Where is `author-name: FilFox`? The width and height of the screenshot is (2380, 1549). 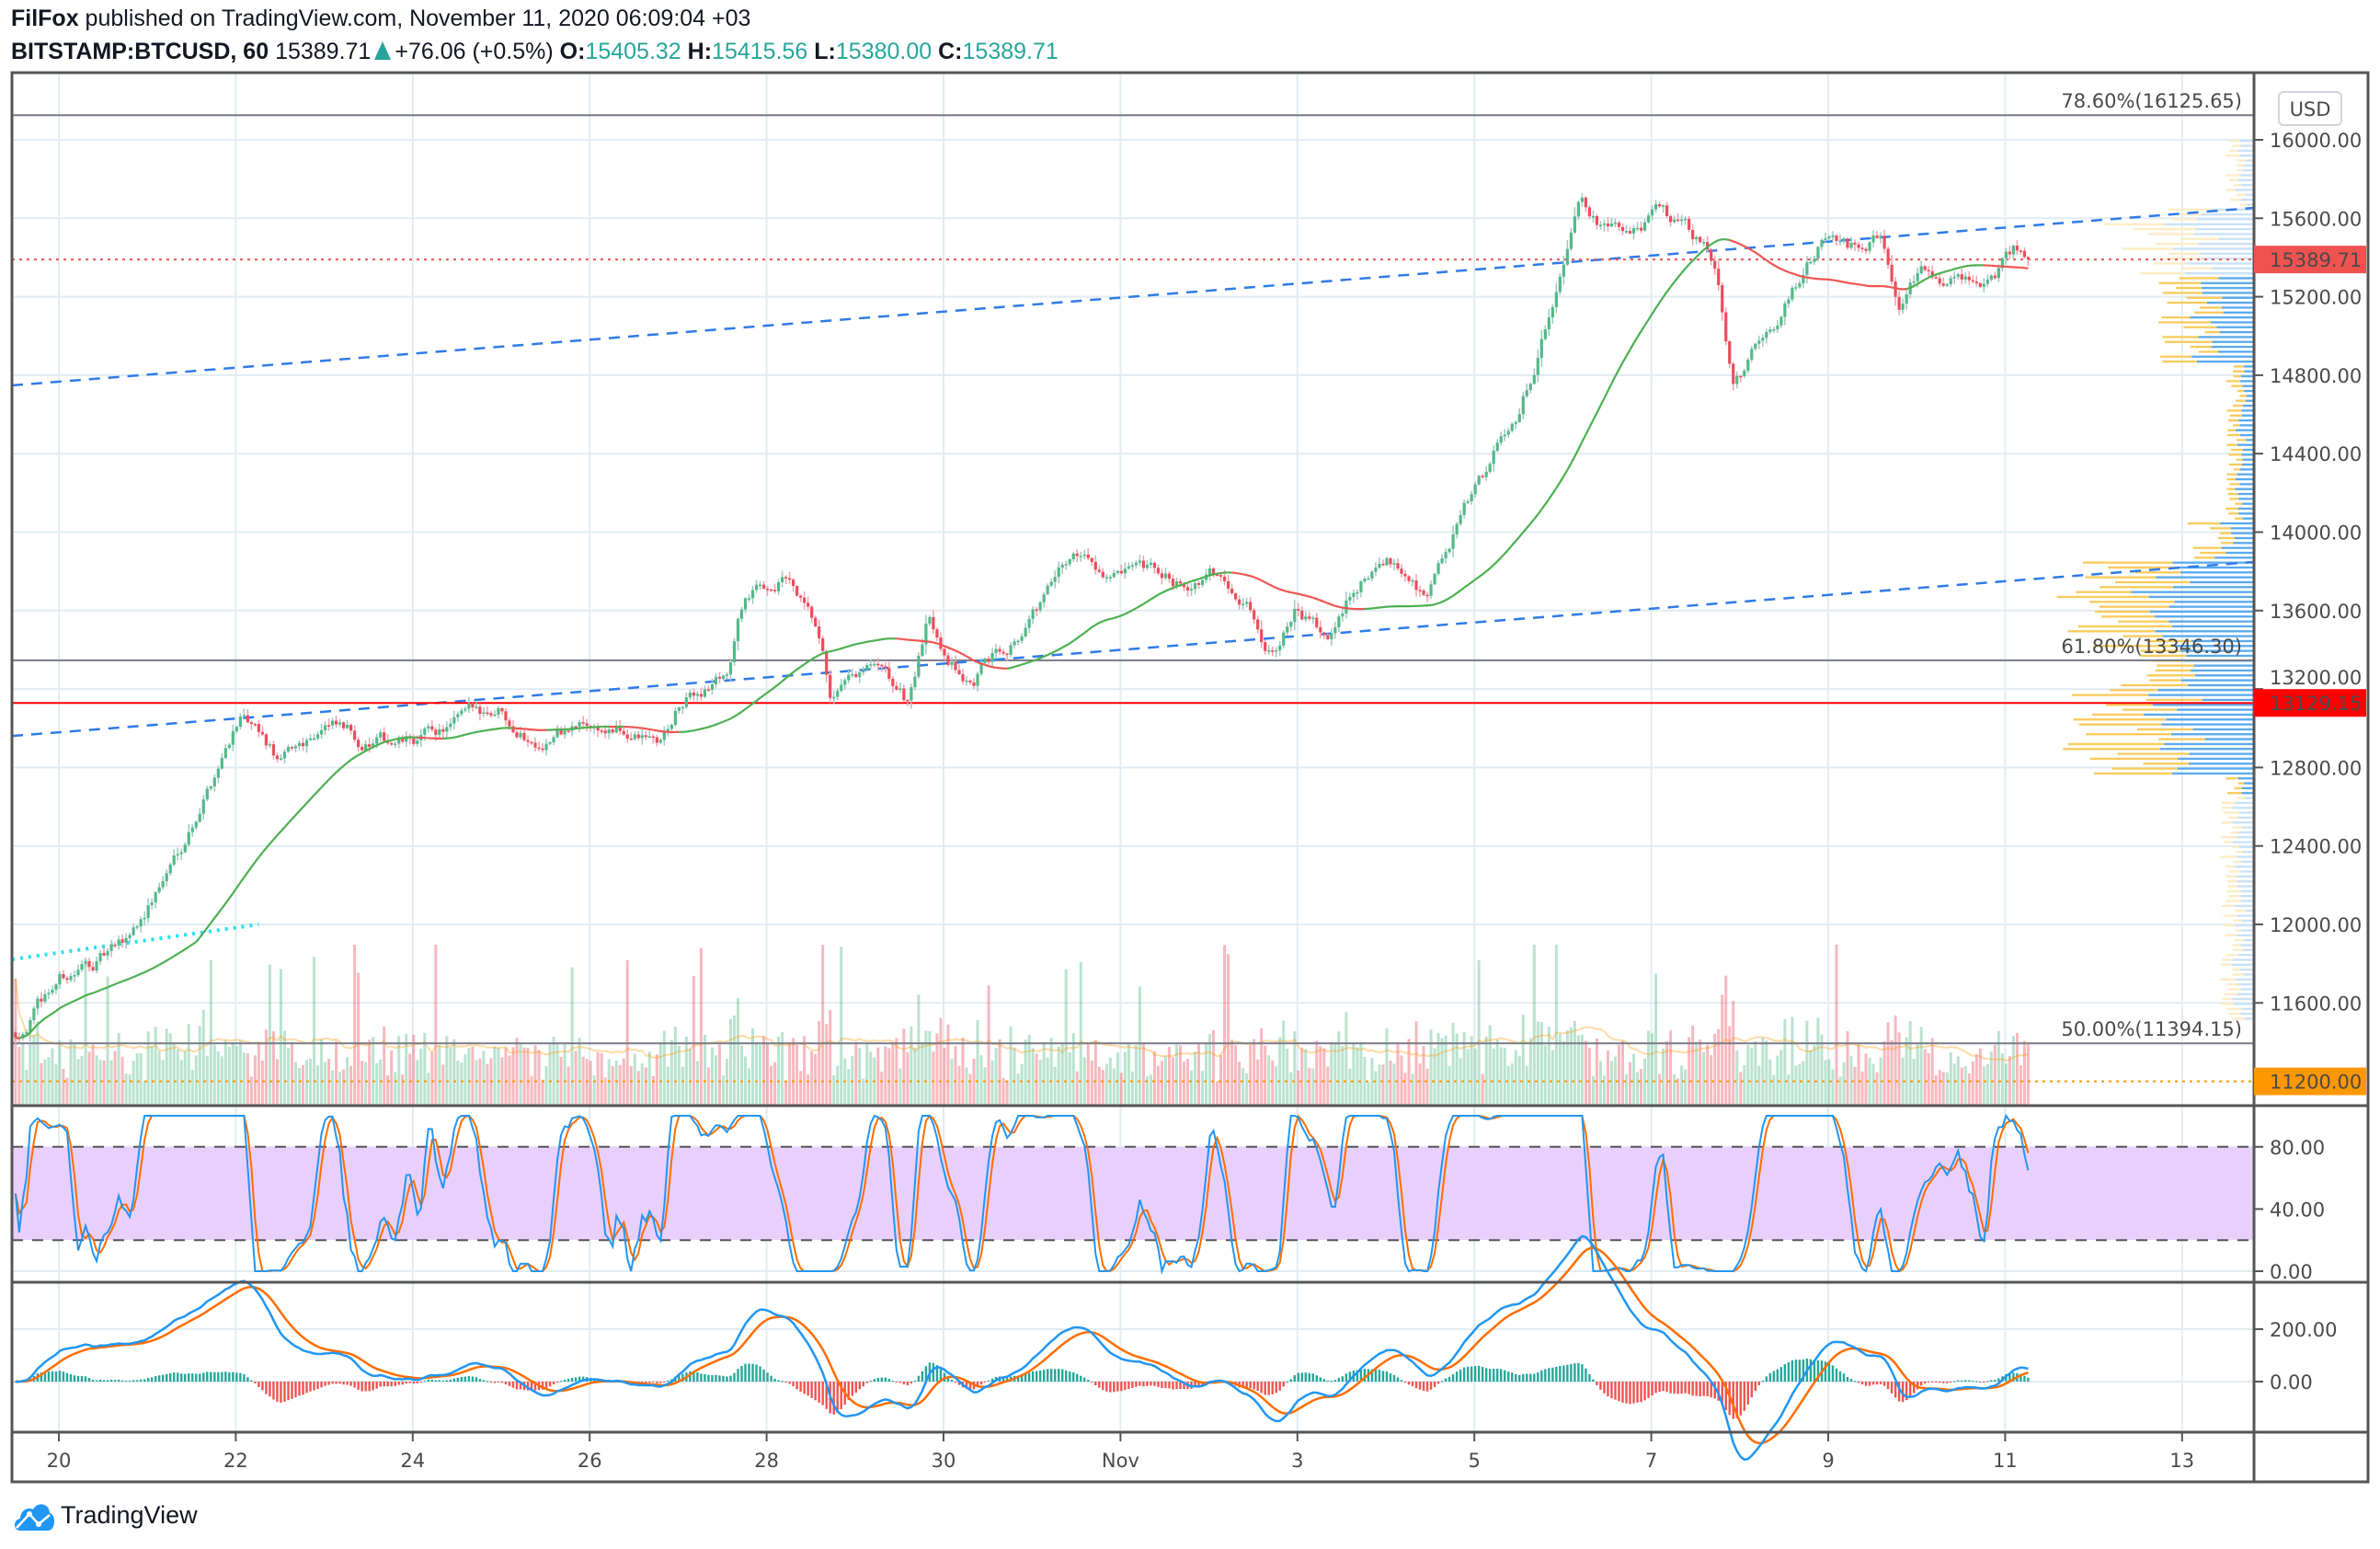 author-name: FilFox is located at coordinates (45, 19).